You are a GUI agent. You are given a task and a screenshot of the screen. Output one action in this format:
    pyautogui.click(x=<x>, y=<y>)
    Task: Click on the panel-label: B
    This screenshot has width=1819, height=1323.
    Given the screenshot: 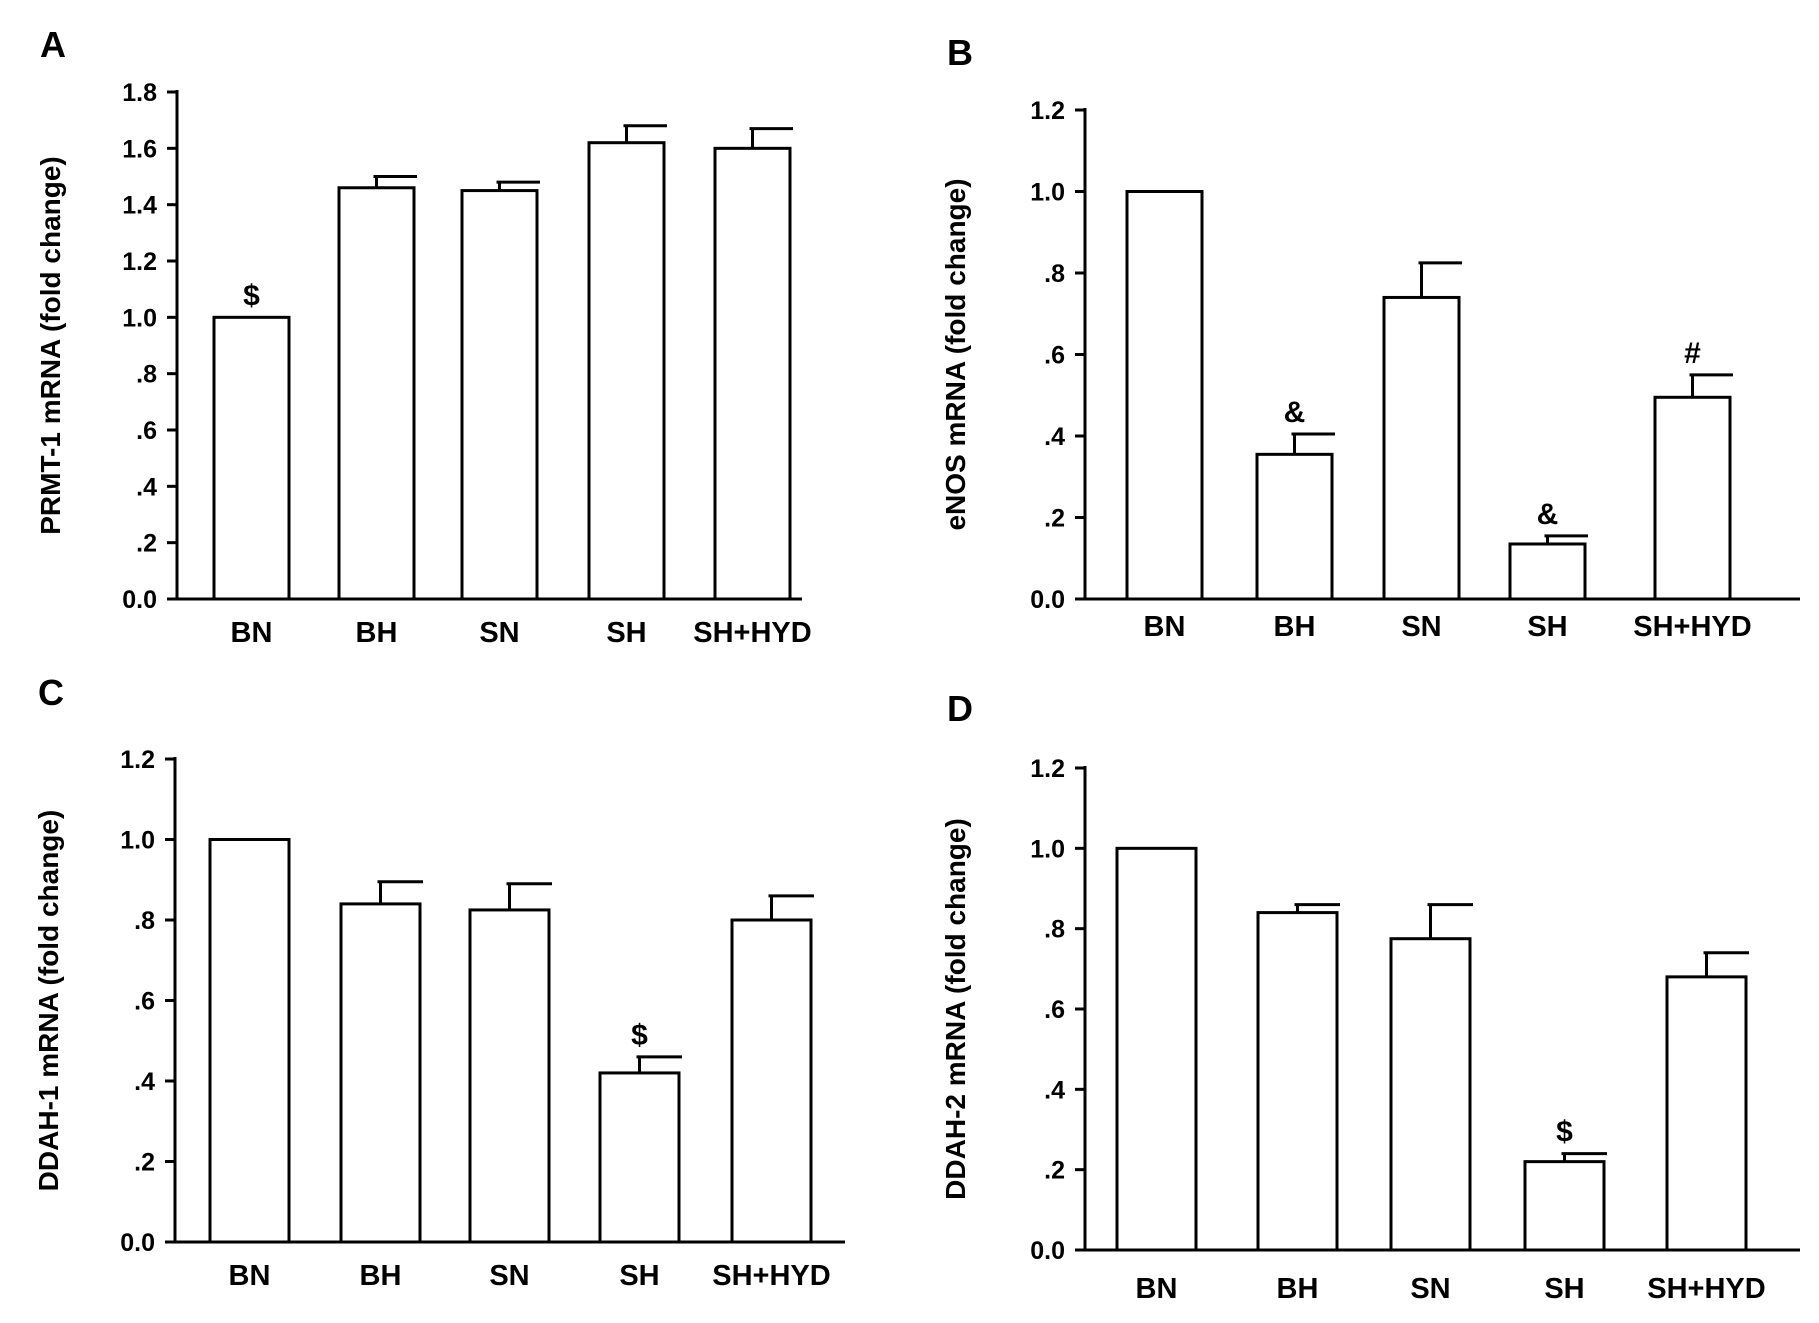 What is the action you would take?
    pyautogui.click(x=960, y=52)
    